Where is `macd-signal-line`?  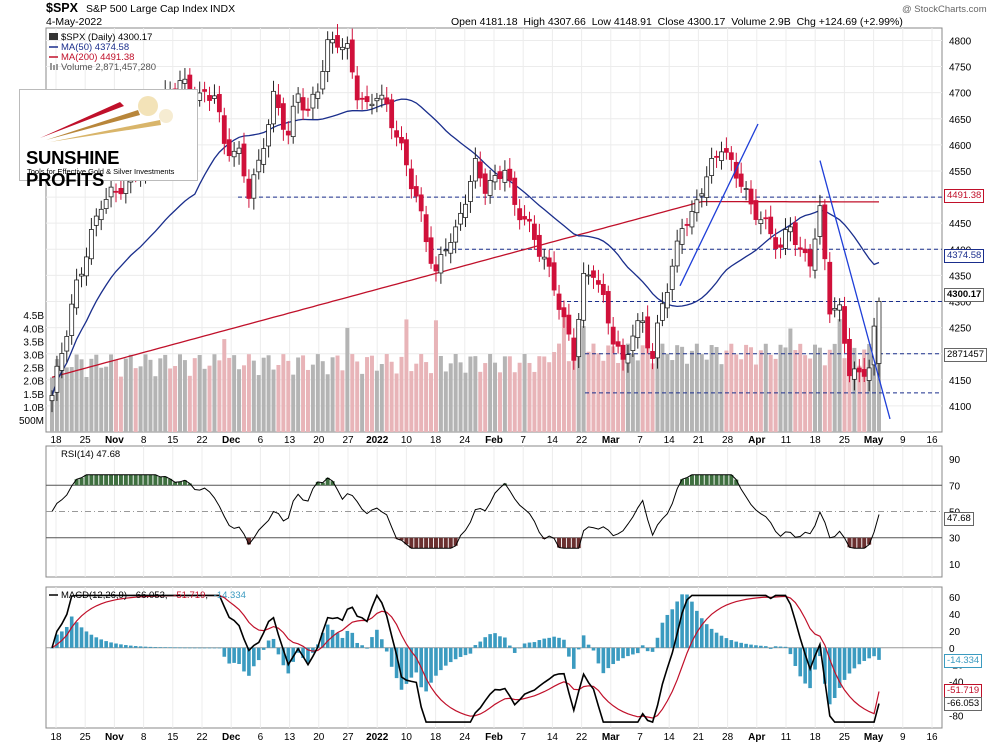 macd-signal-line is located at coordinates (465, 656).